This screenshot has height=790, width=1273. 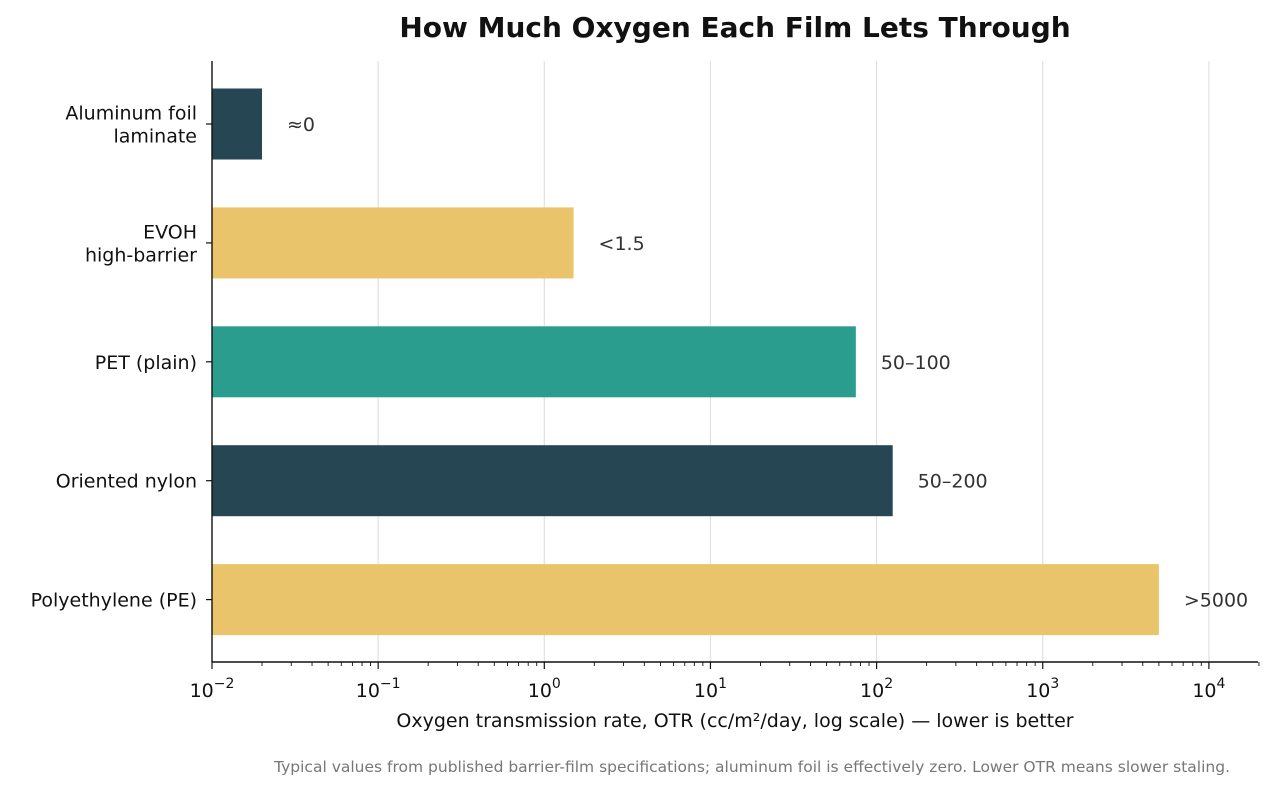 What do you see at coordinates (301, 125) in the screenshot?
I see `data-label: ≈0` at bounding box center [301, 125].